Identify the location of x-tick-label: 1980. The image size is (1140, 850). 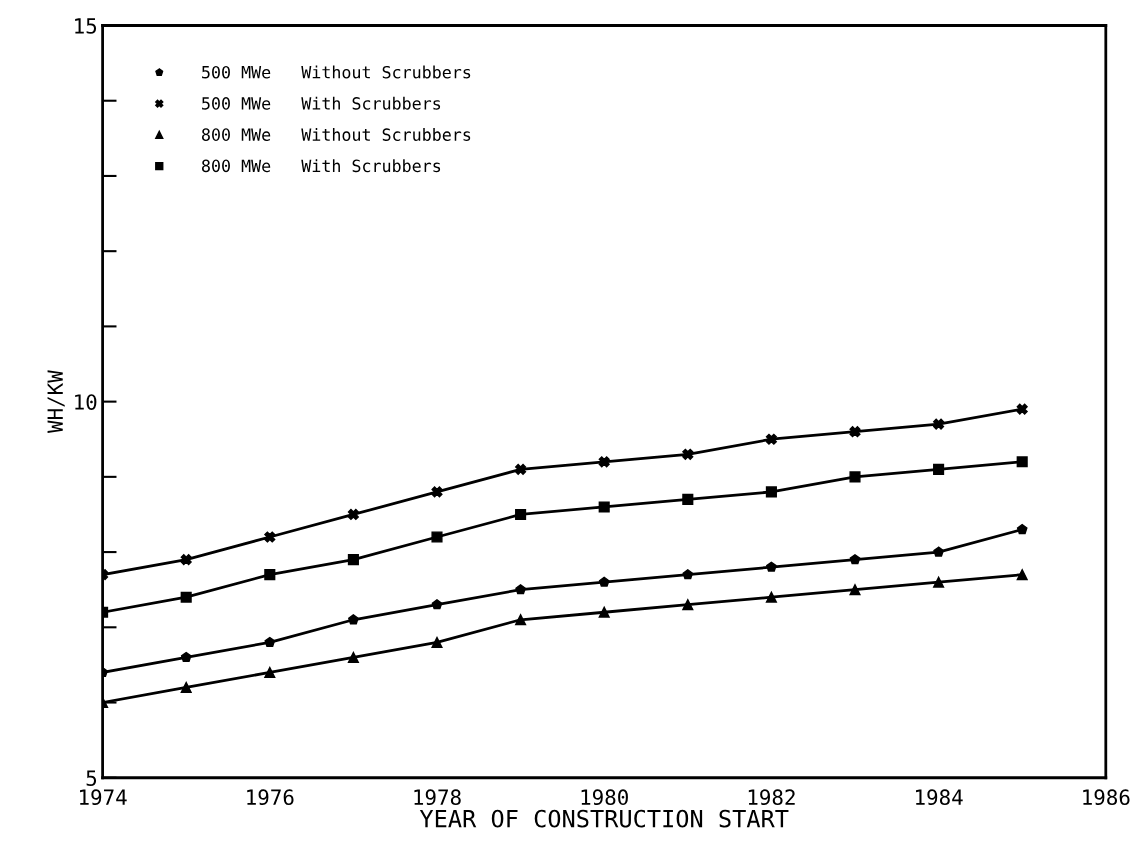
(604, 797).